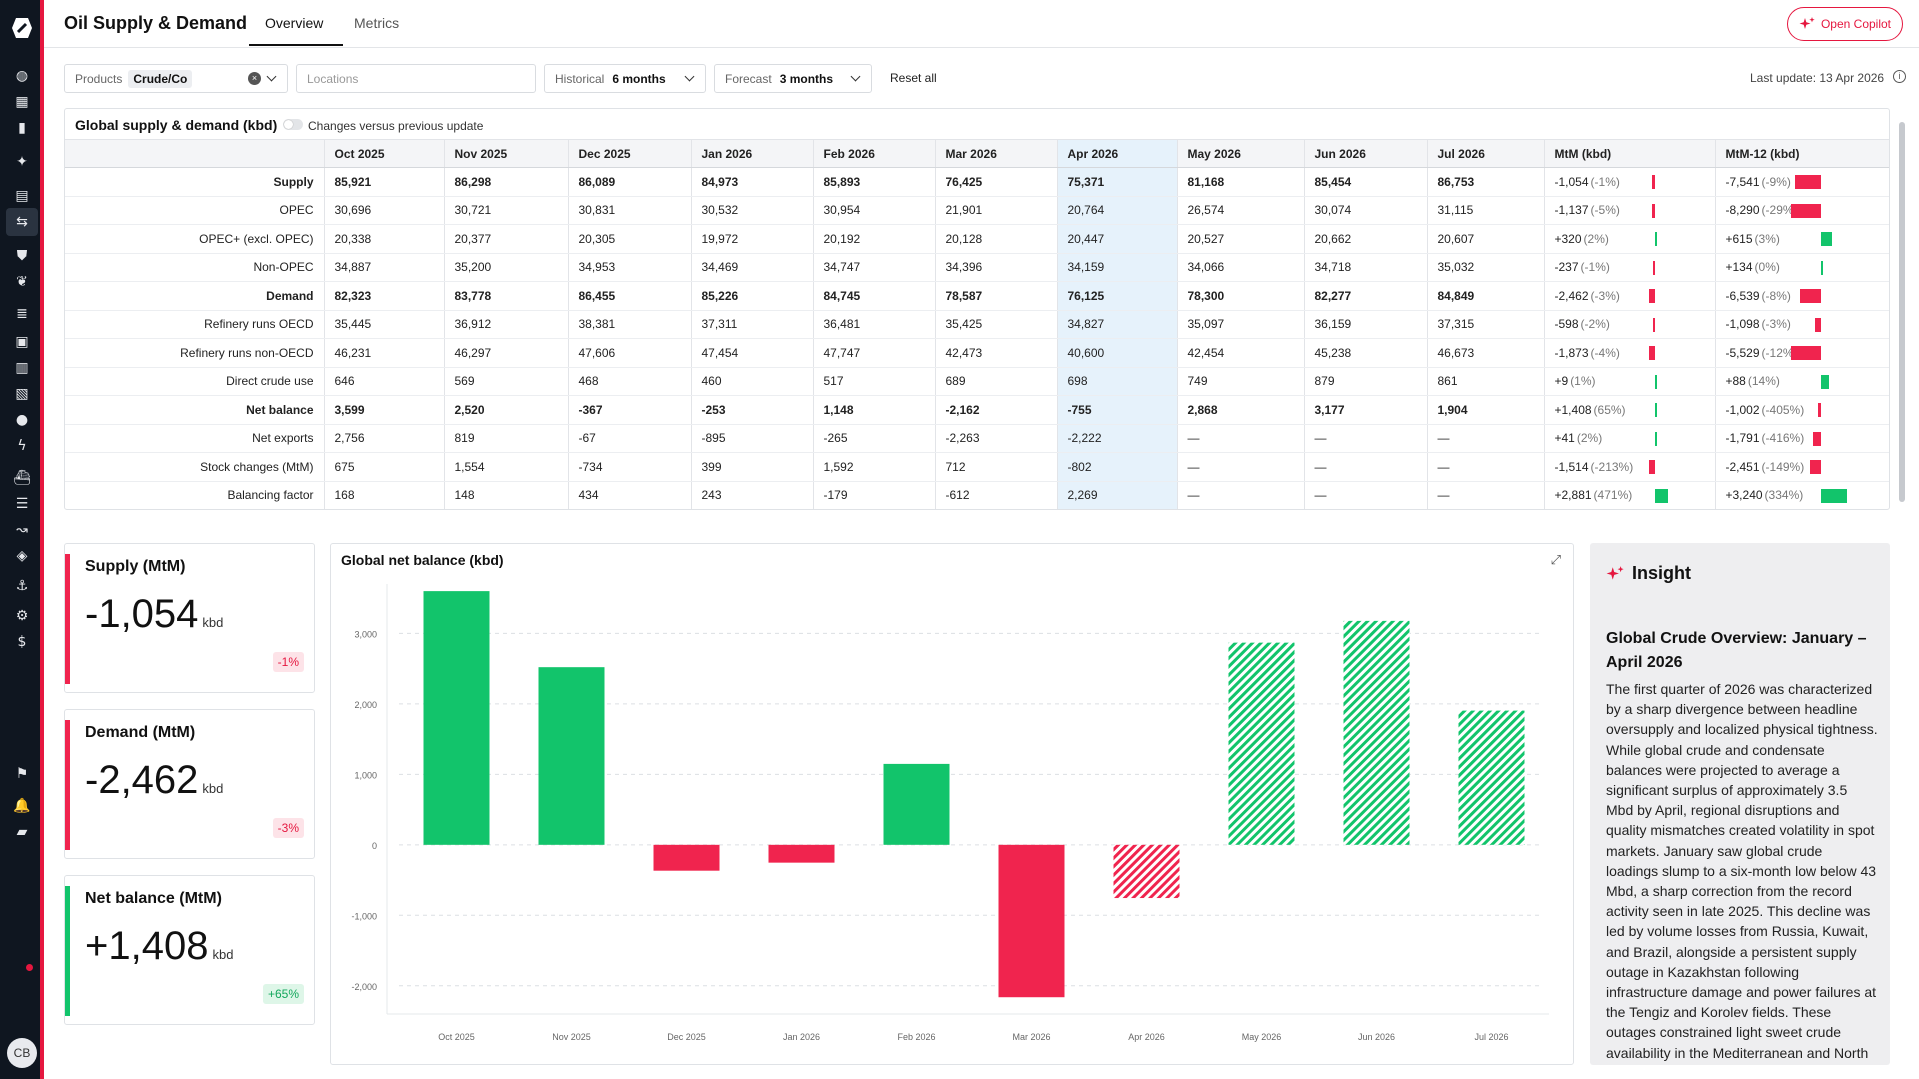 This screenshot has height=1079, width=1919. Describe the element at coordinates (752, 153) in the screenshot. I see `column-header: Jan 2026` at that location.